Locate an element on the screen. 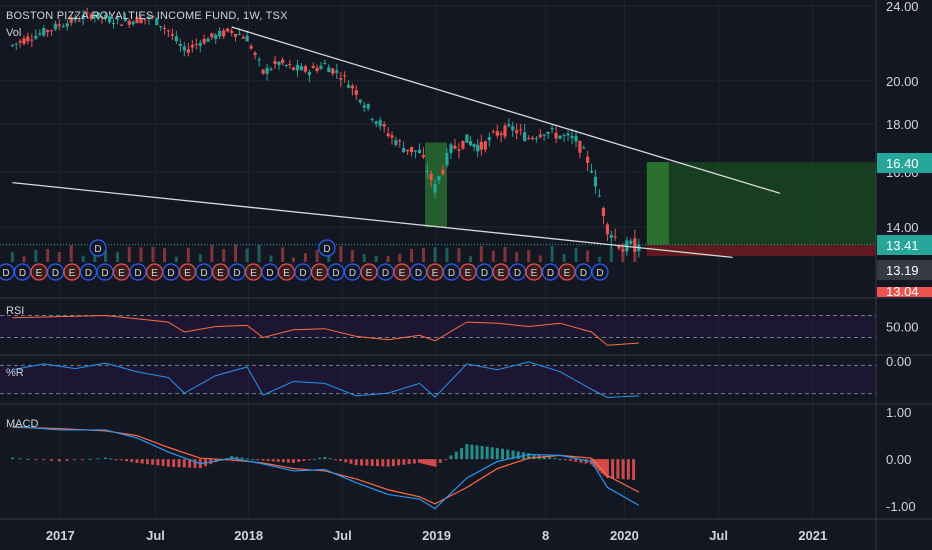 The height and width of the screenshot is (550, 932). x-tick-label: 2020 is located at coordinates (624, 535).